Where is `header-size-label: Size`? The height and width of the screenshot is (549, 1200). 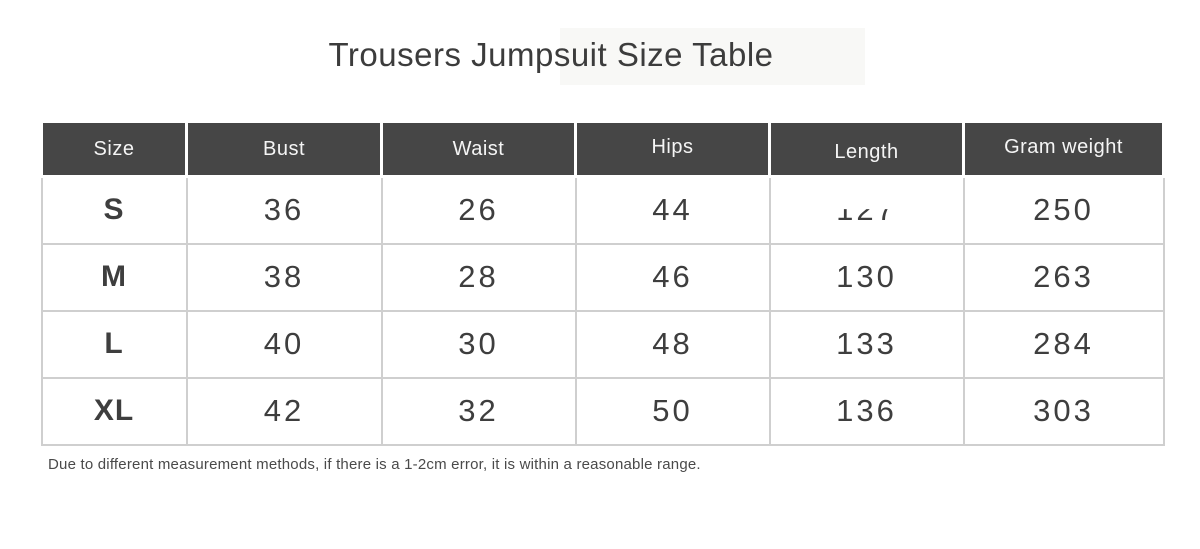
header-size-label: Size is located at coordinates (114, 148).